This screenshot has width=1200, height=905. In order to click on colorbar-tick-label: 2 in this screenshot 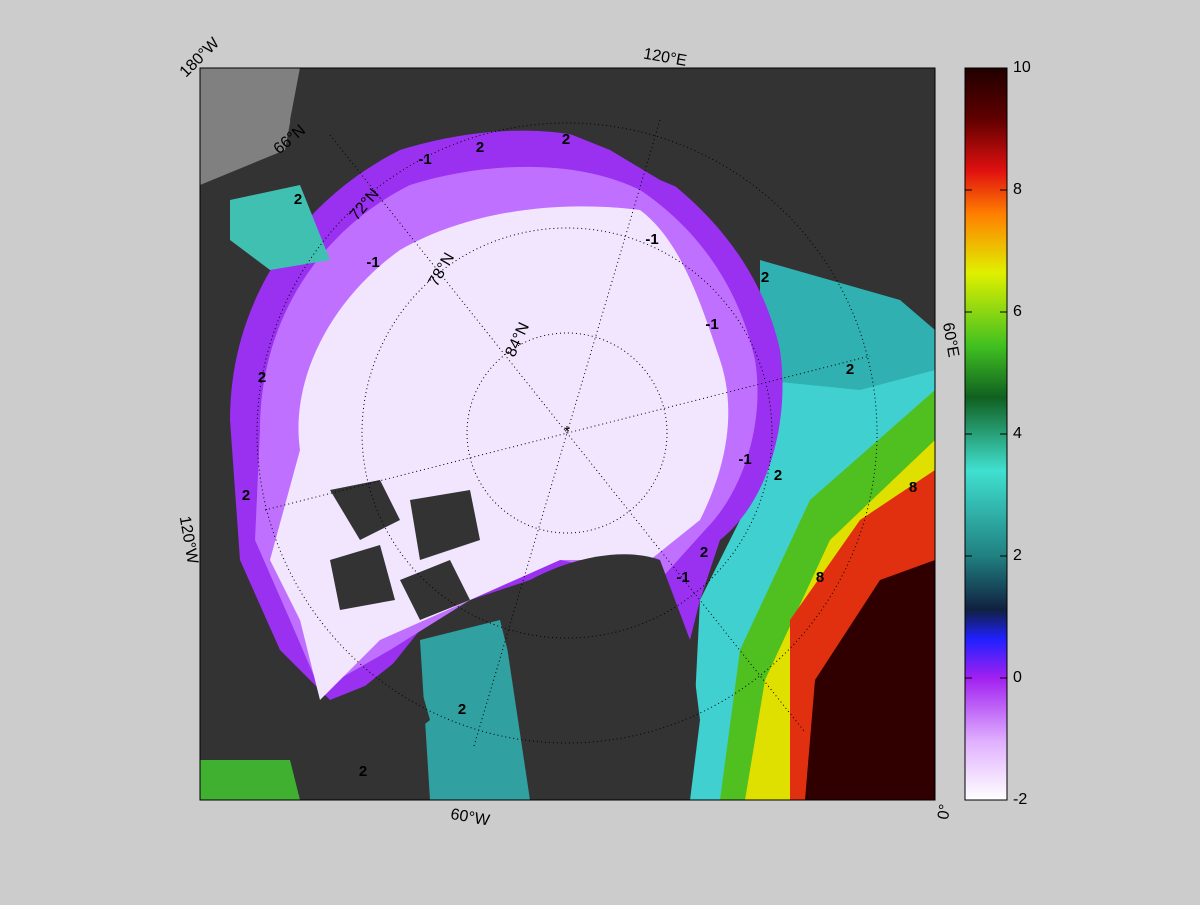, I will do `click(1017, 555)`.